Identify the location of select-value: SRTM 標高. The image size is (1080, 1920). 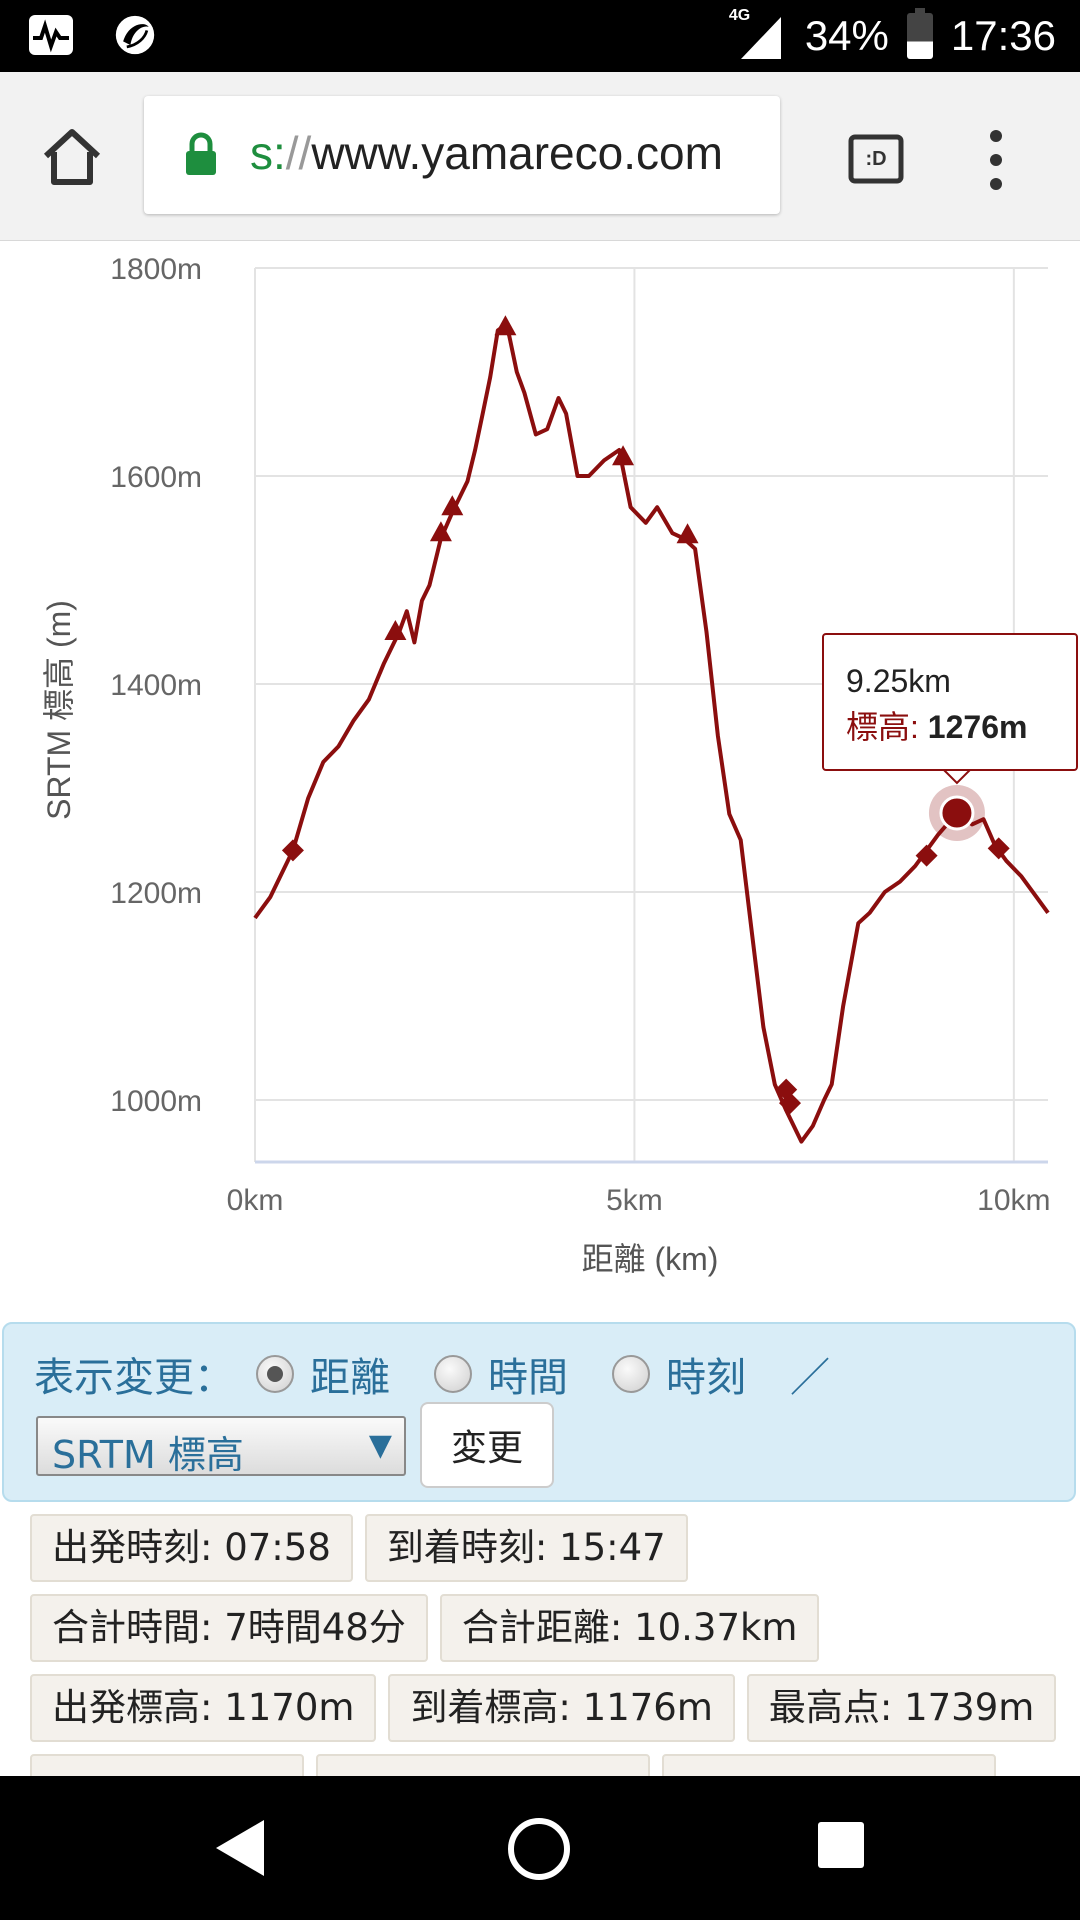
(148, 1455).